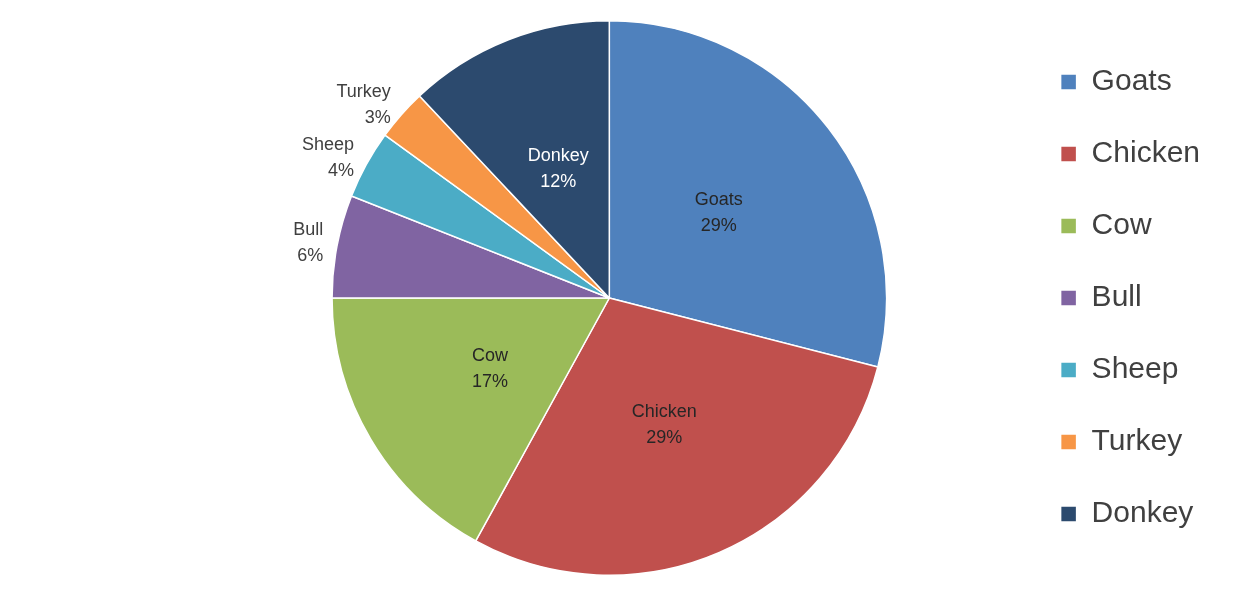 This screenshot has width=1250, height=596. Describe the element at coordinates (310, 255) in the screenshot. I see `data-label: 6%` at that location.